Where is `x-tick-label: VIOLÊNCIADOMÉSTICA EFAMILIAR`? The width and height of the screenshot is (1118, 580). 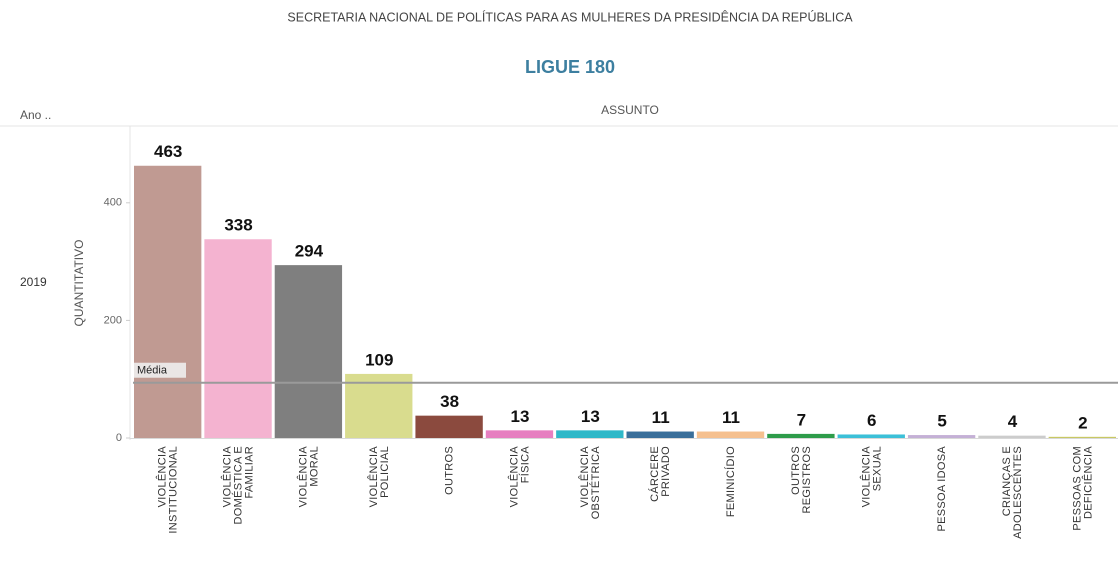
x-tick-label: VIOLÊNCIADOMÉSTICA EFAMILIAR is located at coordinates (237, 485).